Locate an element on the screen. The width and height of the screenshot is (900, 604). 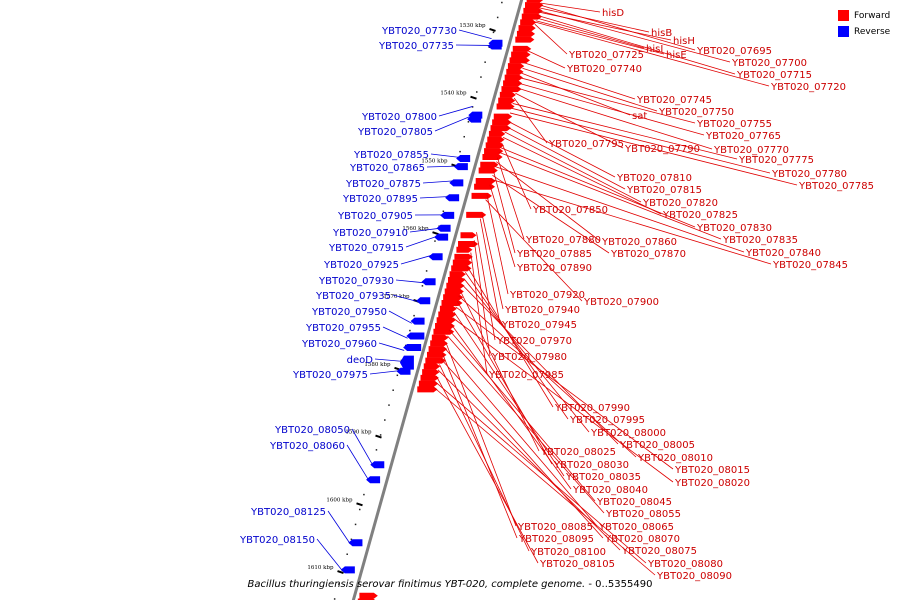
reverse-gene-label: YBT020_07955 is located at coordinates (343, 328).